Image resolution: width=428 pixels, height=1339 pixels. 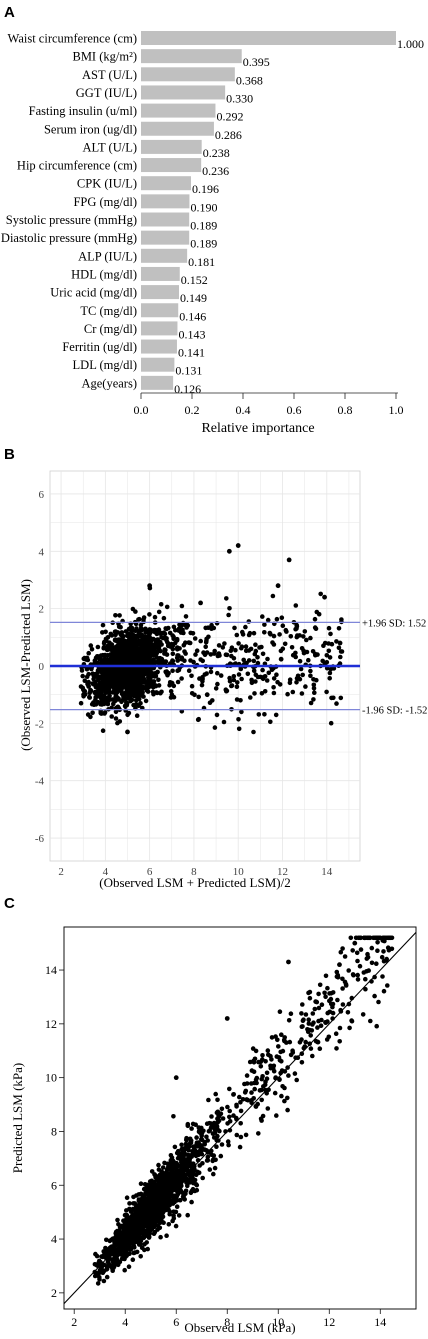 What do you see at coordinates (191, 353) in the screenshot?
I see `value-label: 0.141` at bounding box center [191, 353].